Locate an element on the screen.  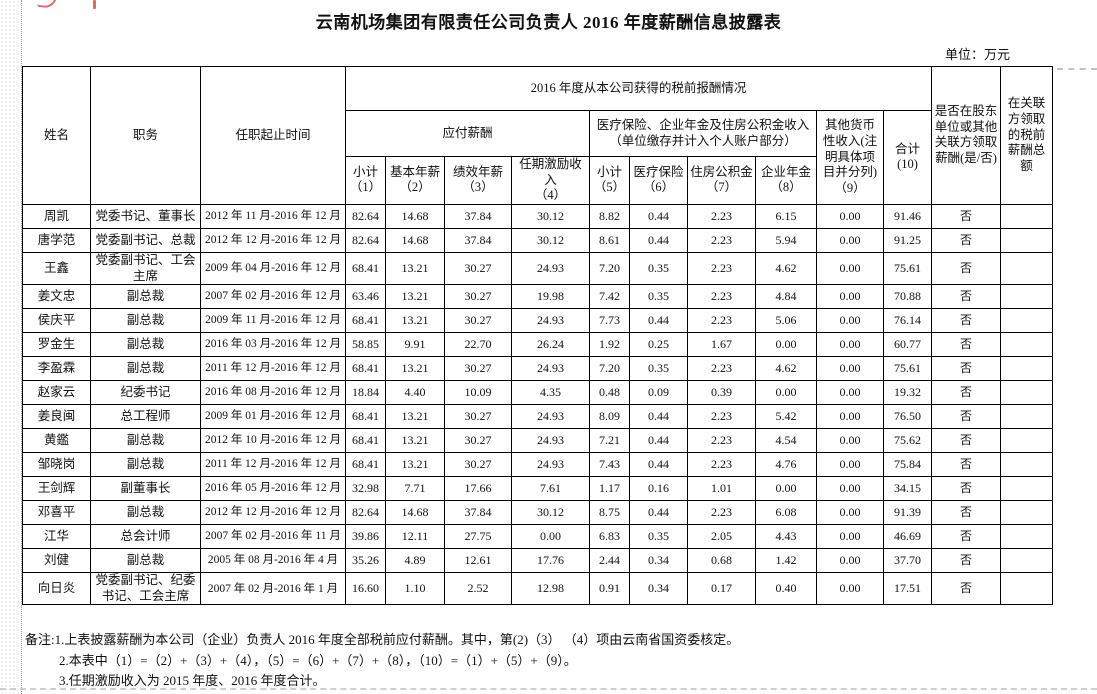
name-cell: 江华 is located at coordinates (56, 537).